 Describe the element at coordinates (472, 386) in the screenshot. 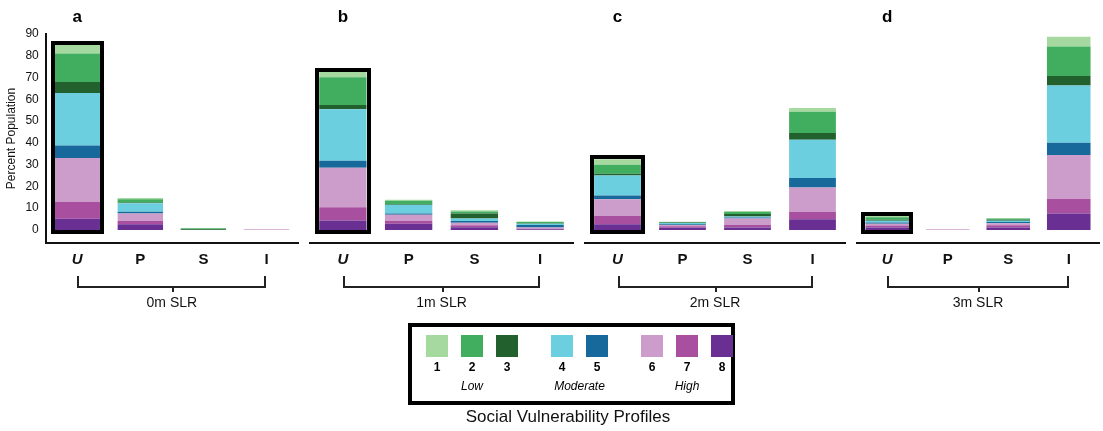

I see `text: Low` at that location.